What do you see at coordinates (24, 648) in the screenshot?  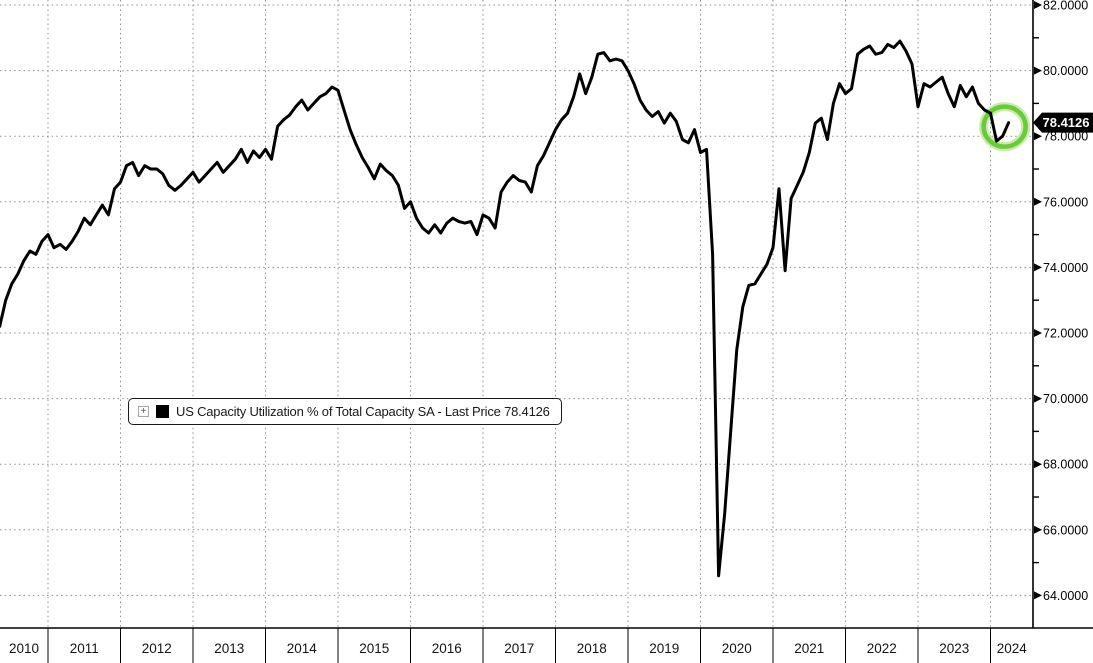 I see `year-label: 2010` at bounding box center [24, 648].